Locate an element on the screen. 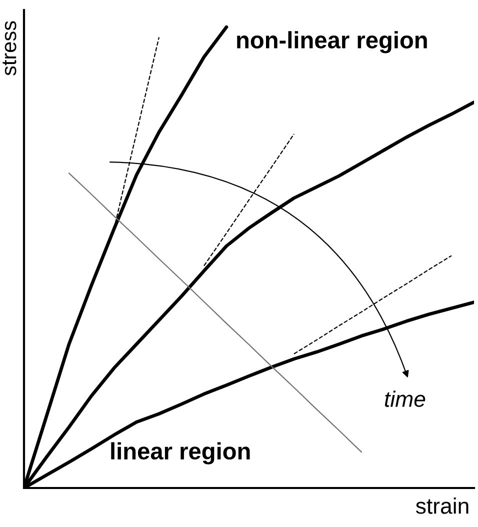  annotation: time is located at coordinates (405, 398).